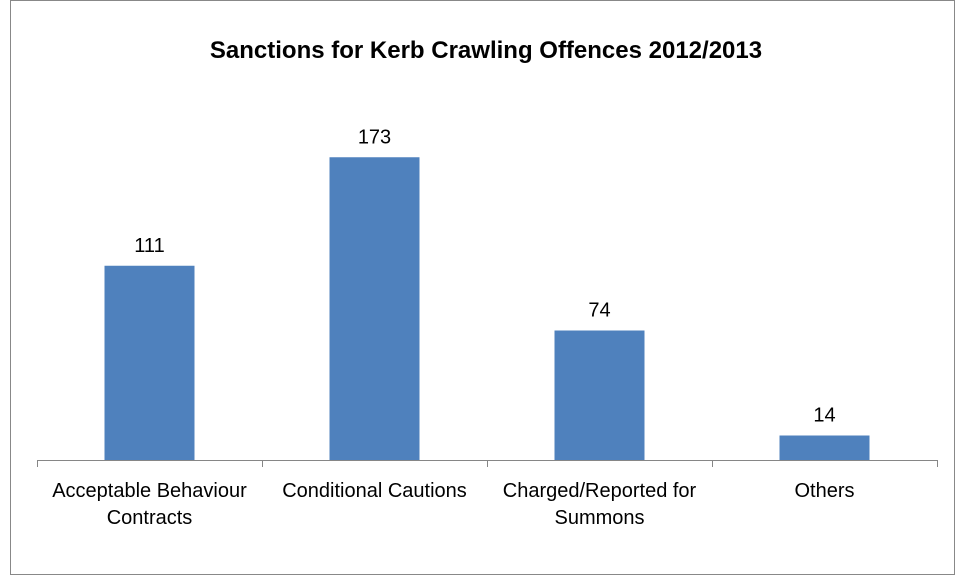 This screenshot has height=576, width=956. I want to click on x-tick-label: Acceptable Behaviour Contracts, so click(149, 504).